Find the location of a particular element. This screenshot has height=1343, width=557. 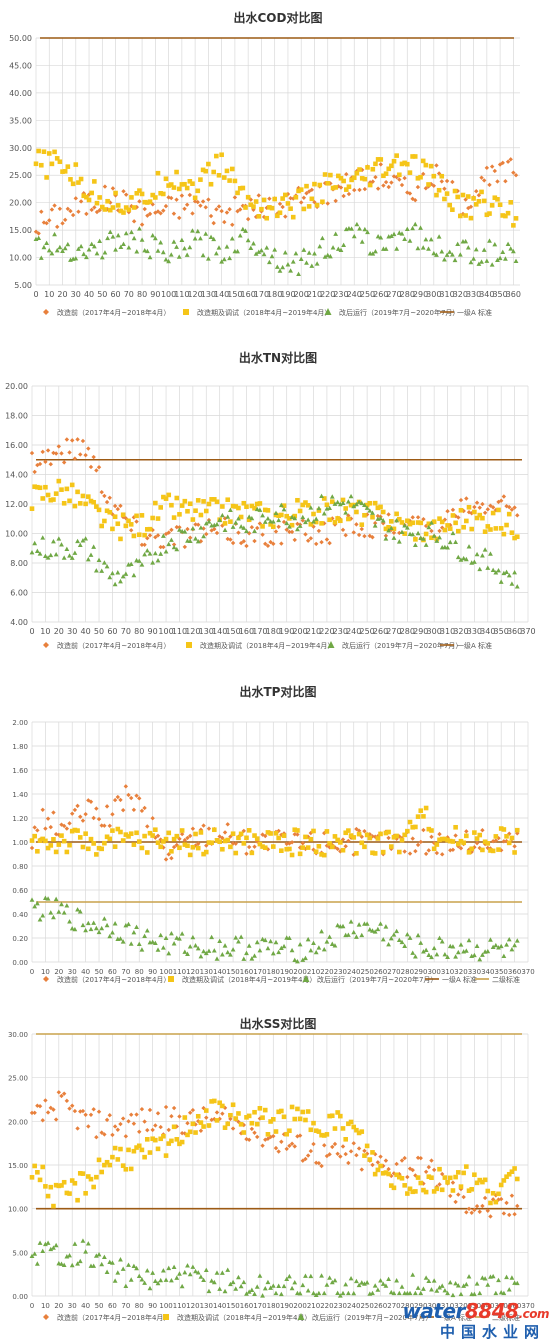

x-tick-label: 170 is located at coordinates (259, 1306).